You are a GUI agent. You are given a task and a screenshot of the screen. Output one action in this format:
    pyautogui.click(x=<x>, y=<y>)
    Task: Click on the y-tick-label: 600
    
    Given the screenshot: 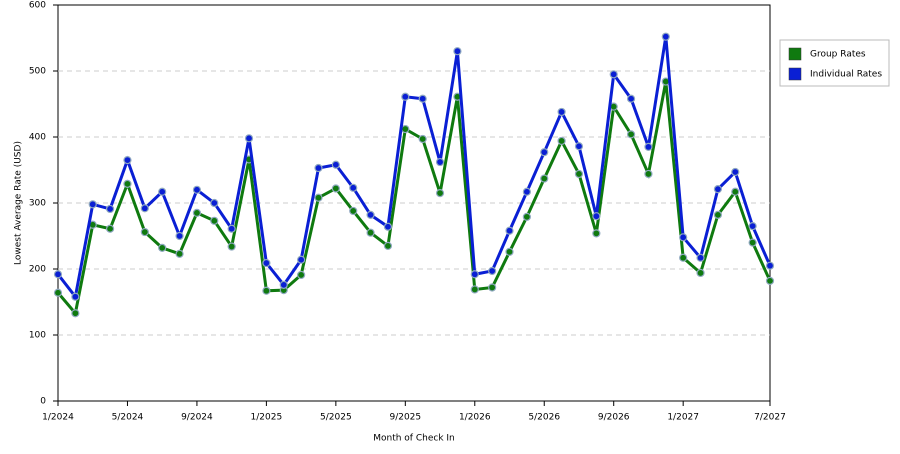 What is the action you would take?
    pyautogui.click(x=37, y=6)
    